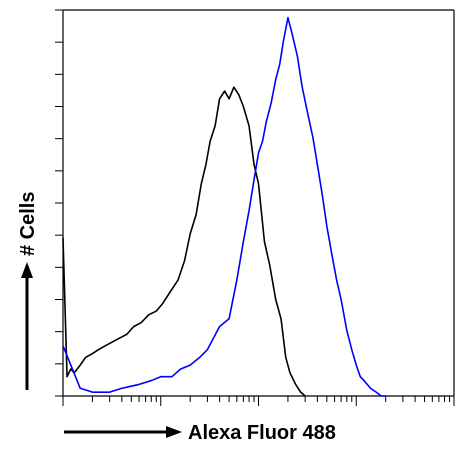  I want to click on x-axis-label-group: Alexa Fluor 488, so click(200, 433).